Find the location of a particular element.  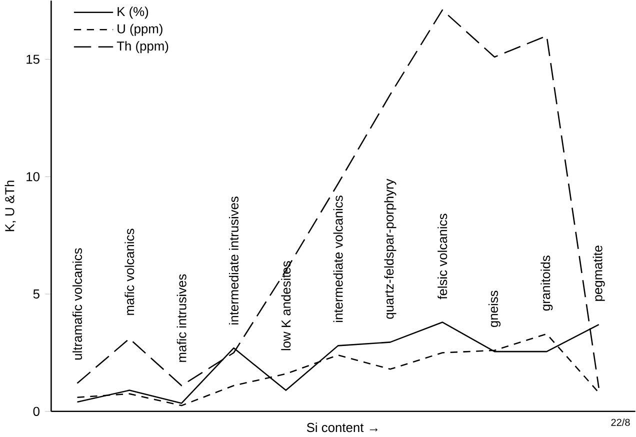

x-axis-title: Si content → is located at coordinates (342, 427).